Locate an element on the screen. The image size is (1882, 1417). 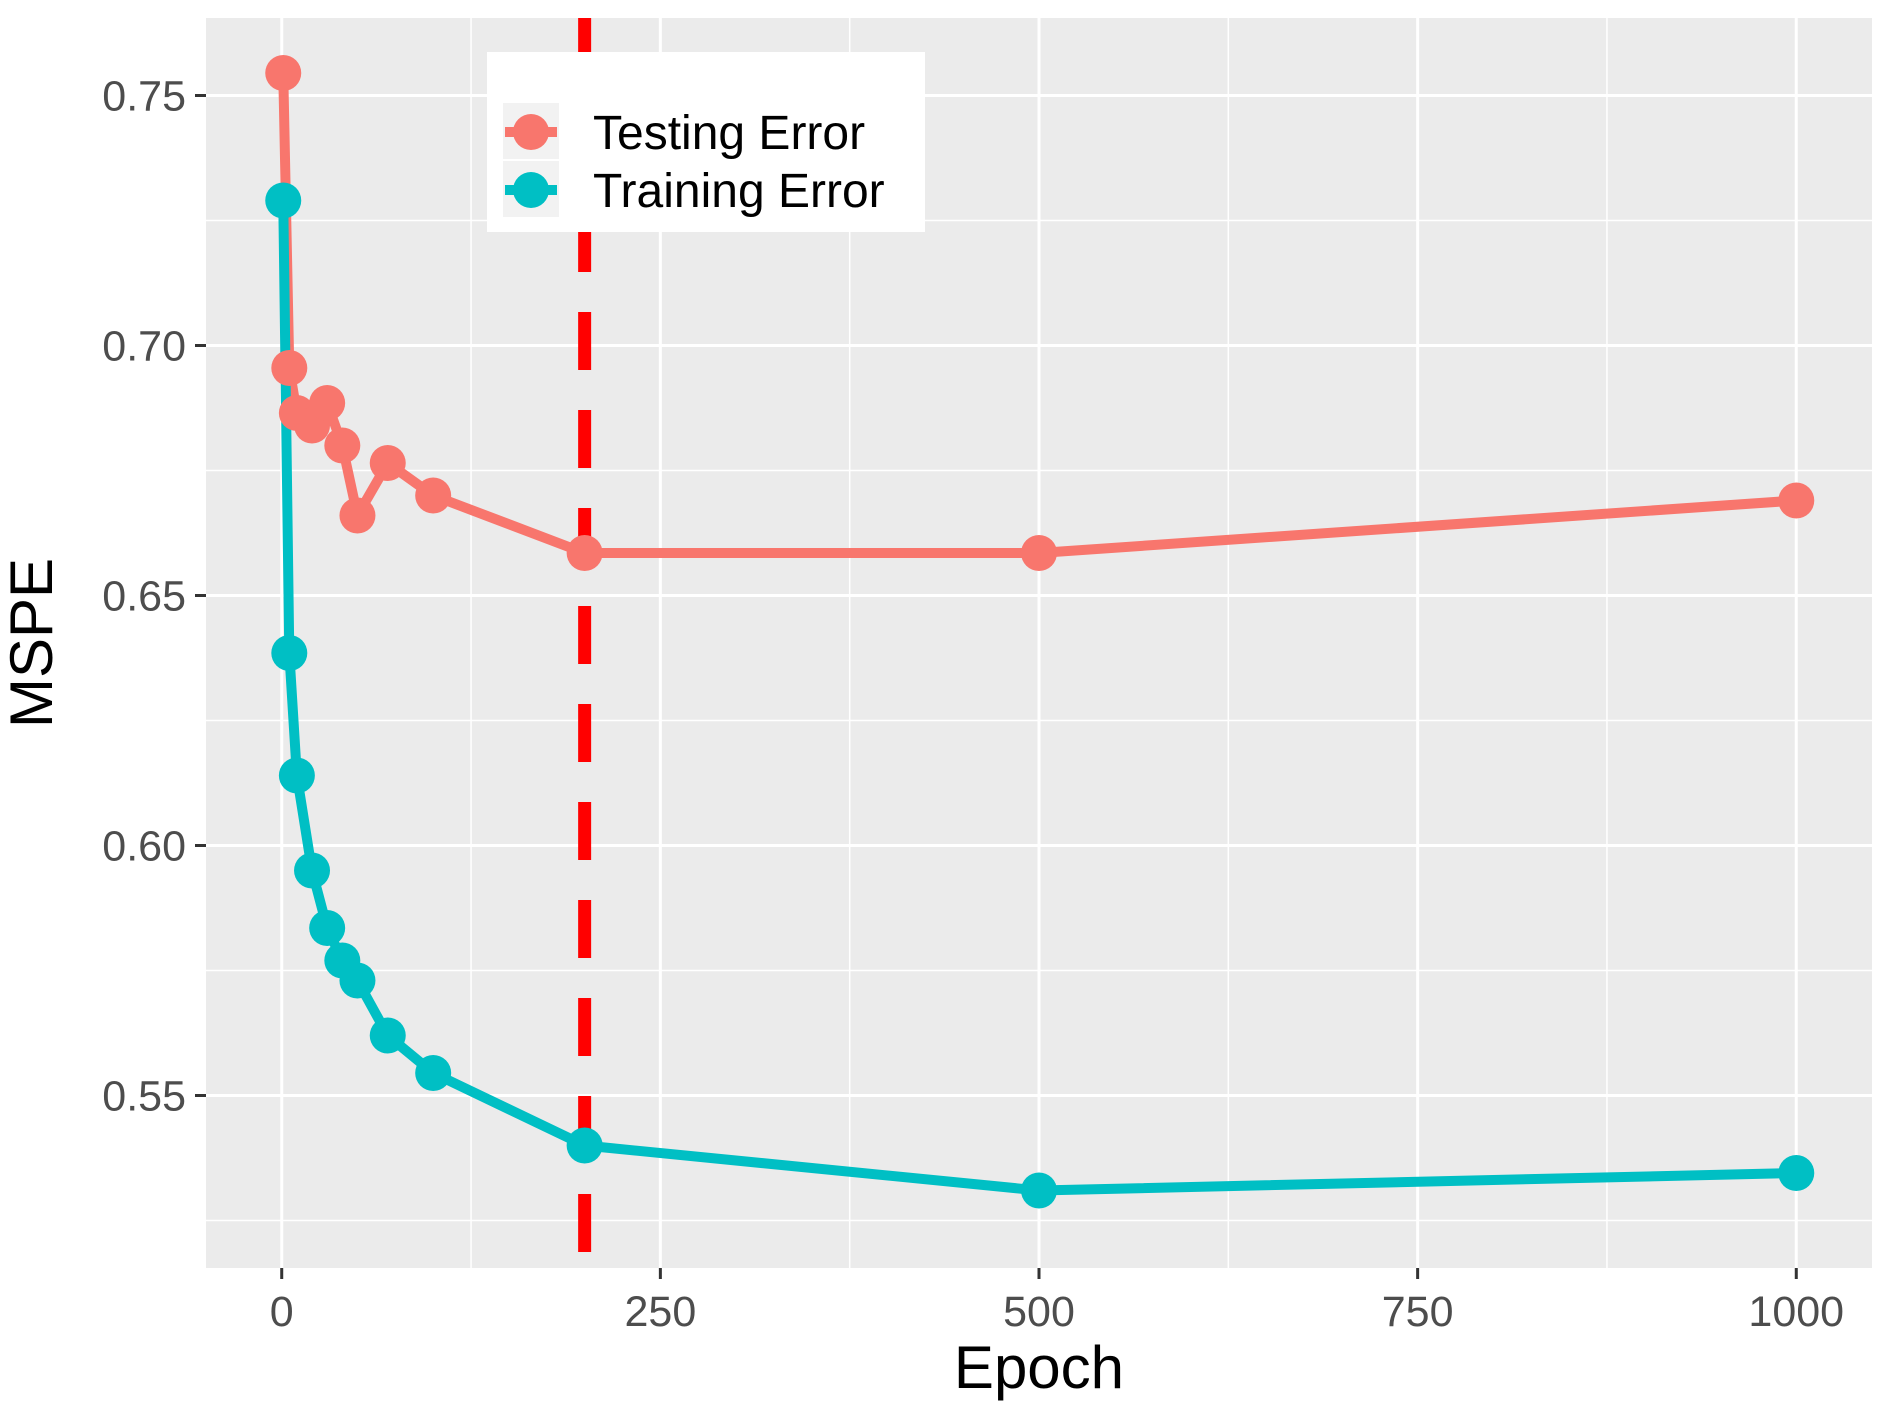
y-tick-label: 0.55 is located at coordinates (144, 1097).